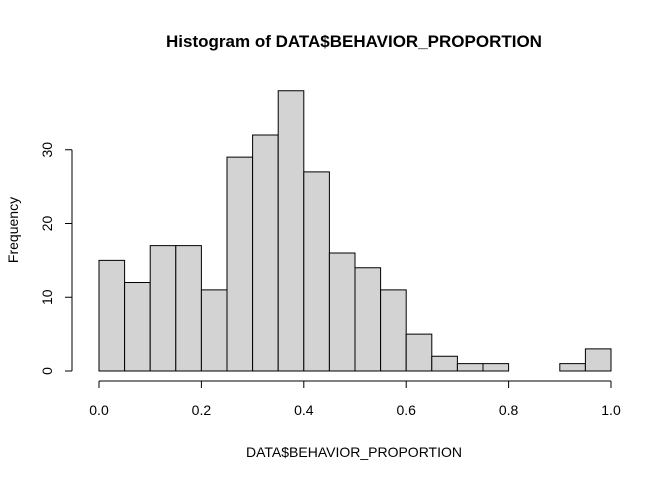  I want to click on x-tick-label-1: 0.2, so click(202, 410).